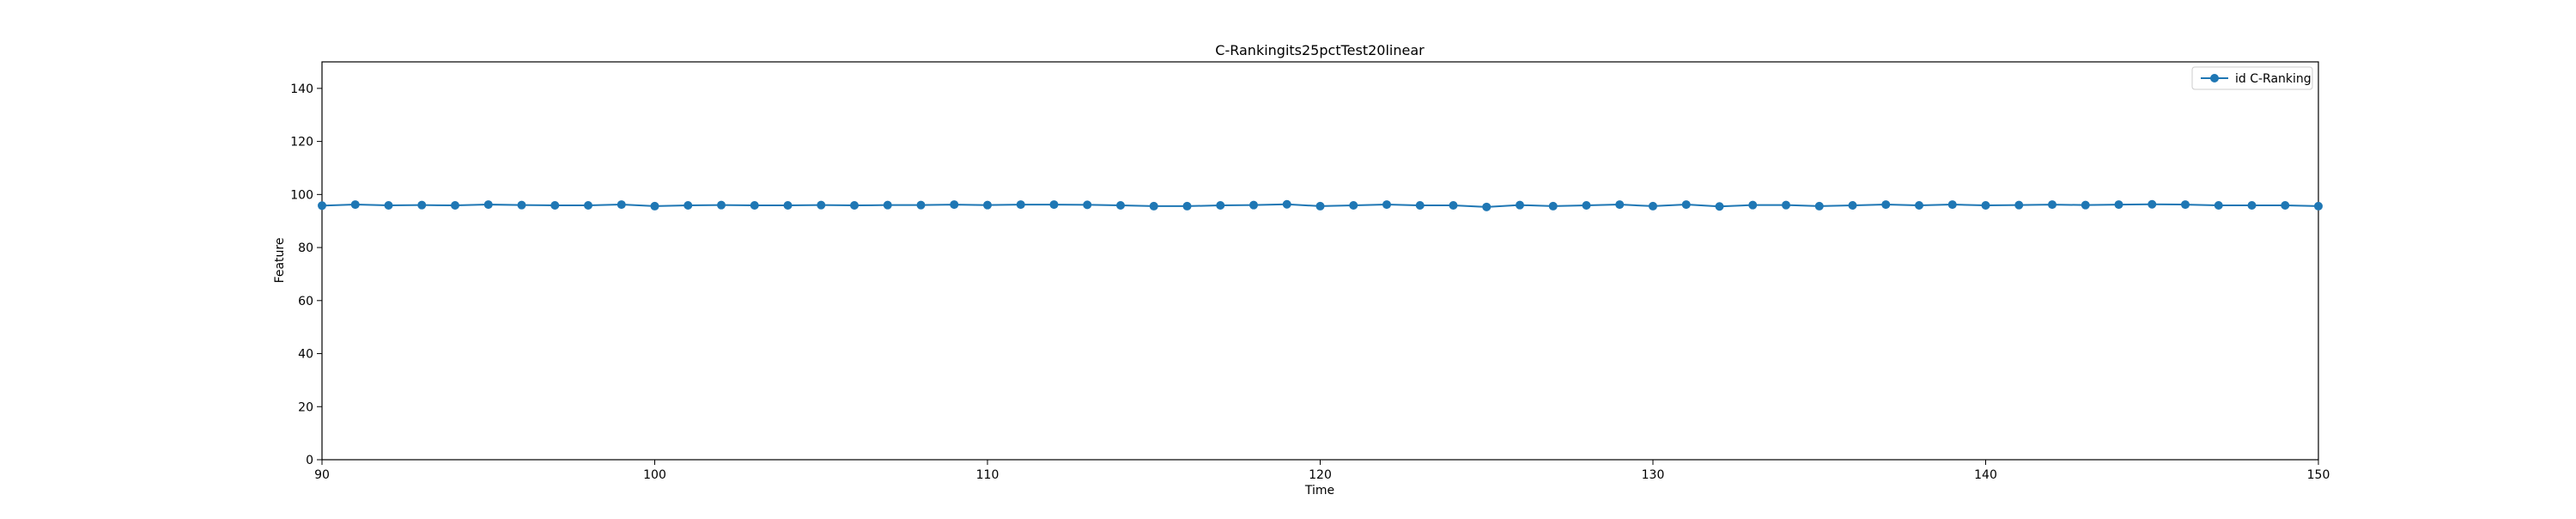  I want to click on y-axis-label: Feature, so click(280, 261).